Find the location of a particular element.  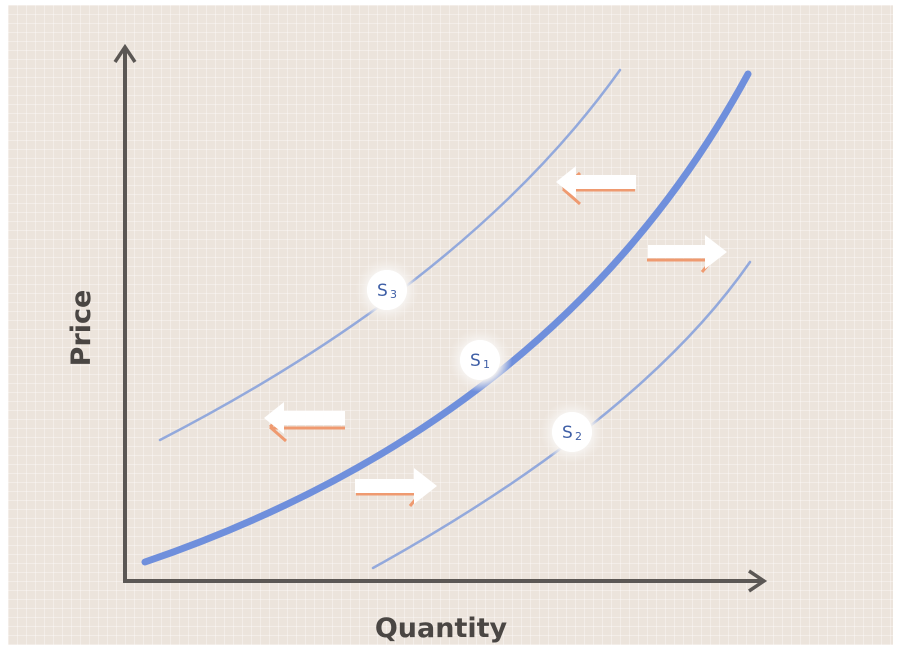

shift-arrow-left-lower is located at coordinates (304, 422).